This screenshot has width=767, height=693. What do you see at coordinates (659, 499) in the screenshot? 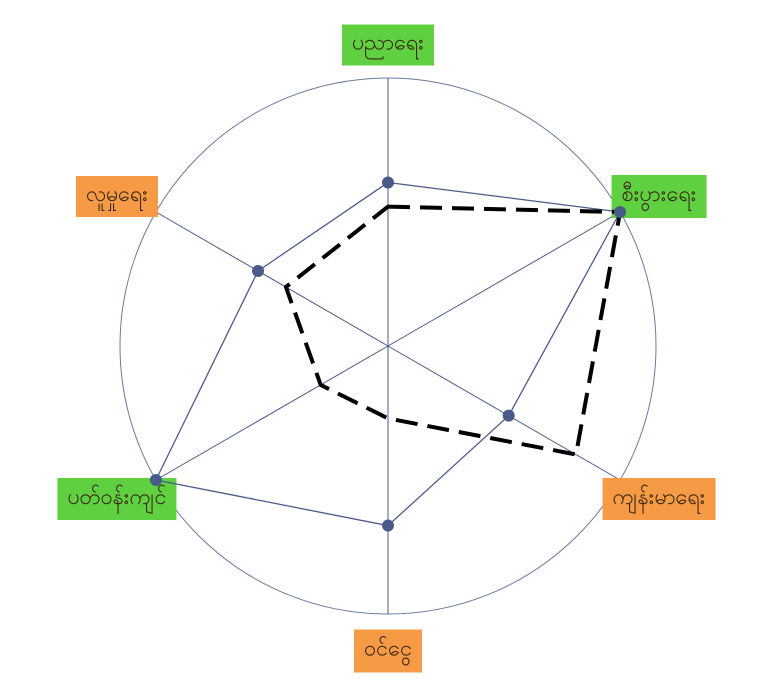
I see `spoke-label: ကျန်းမာရေး` at bounding box center [659, 499].